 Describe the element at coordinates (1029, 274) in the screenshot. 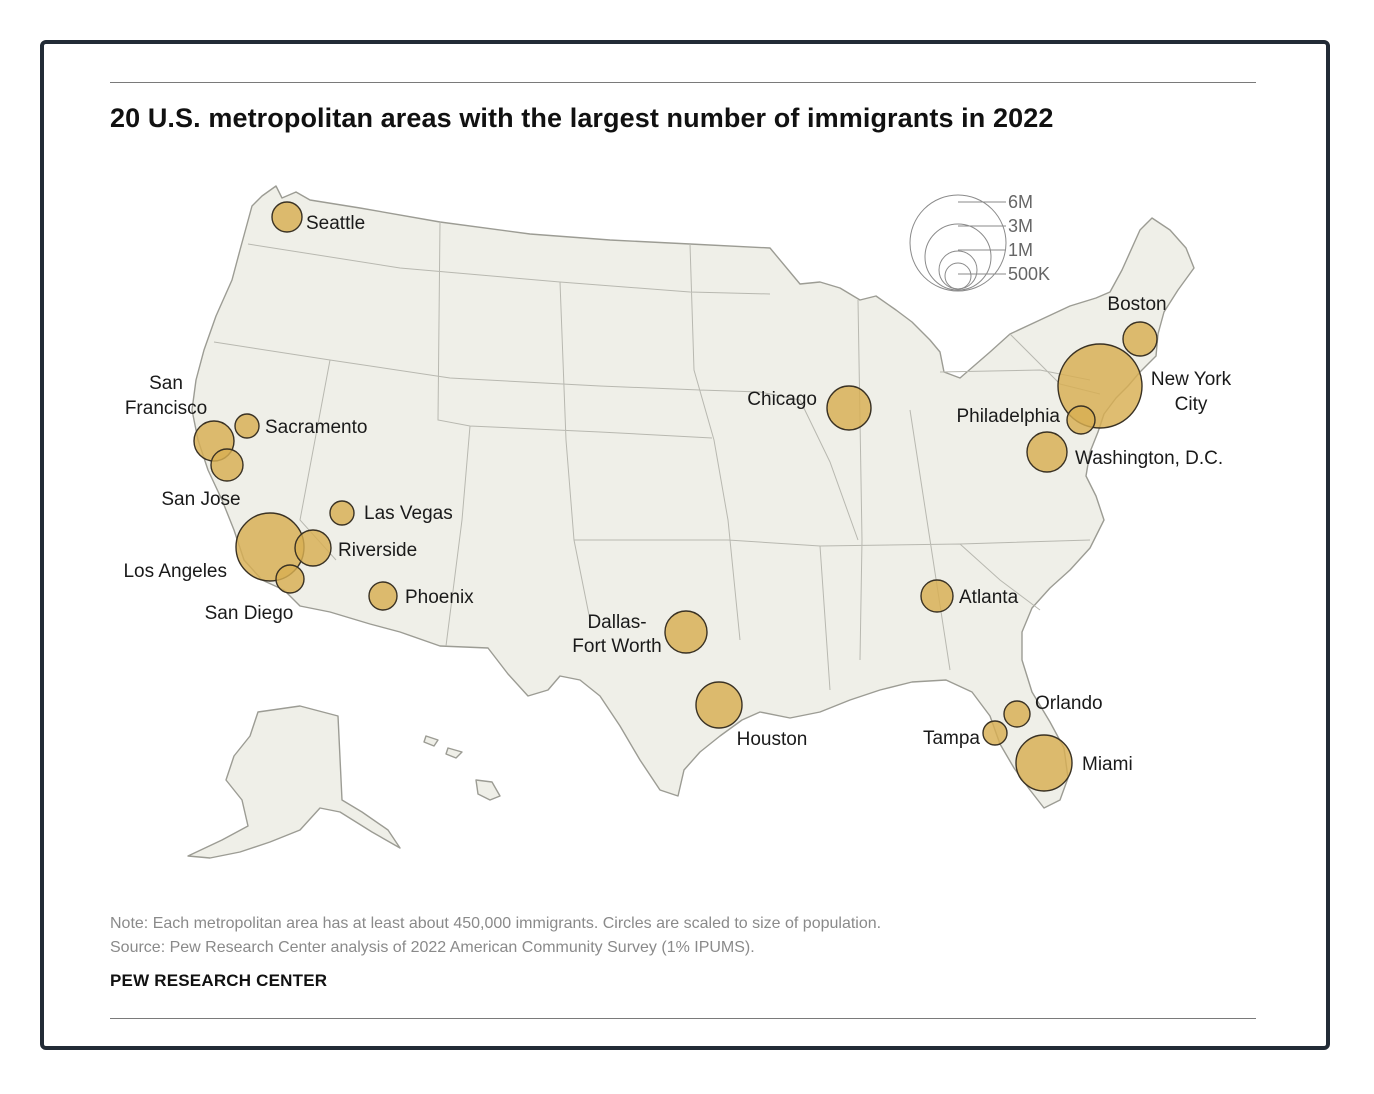

I see `legend-label-500k: 500K` at that location.